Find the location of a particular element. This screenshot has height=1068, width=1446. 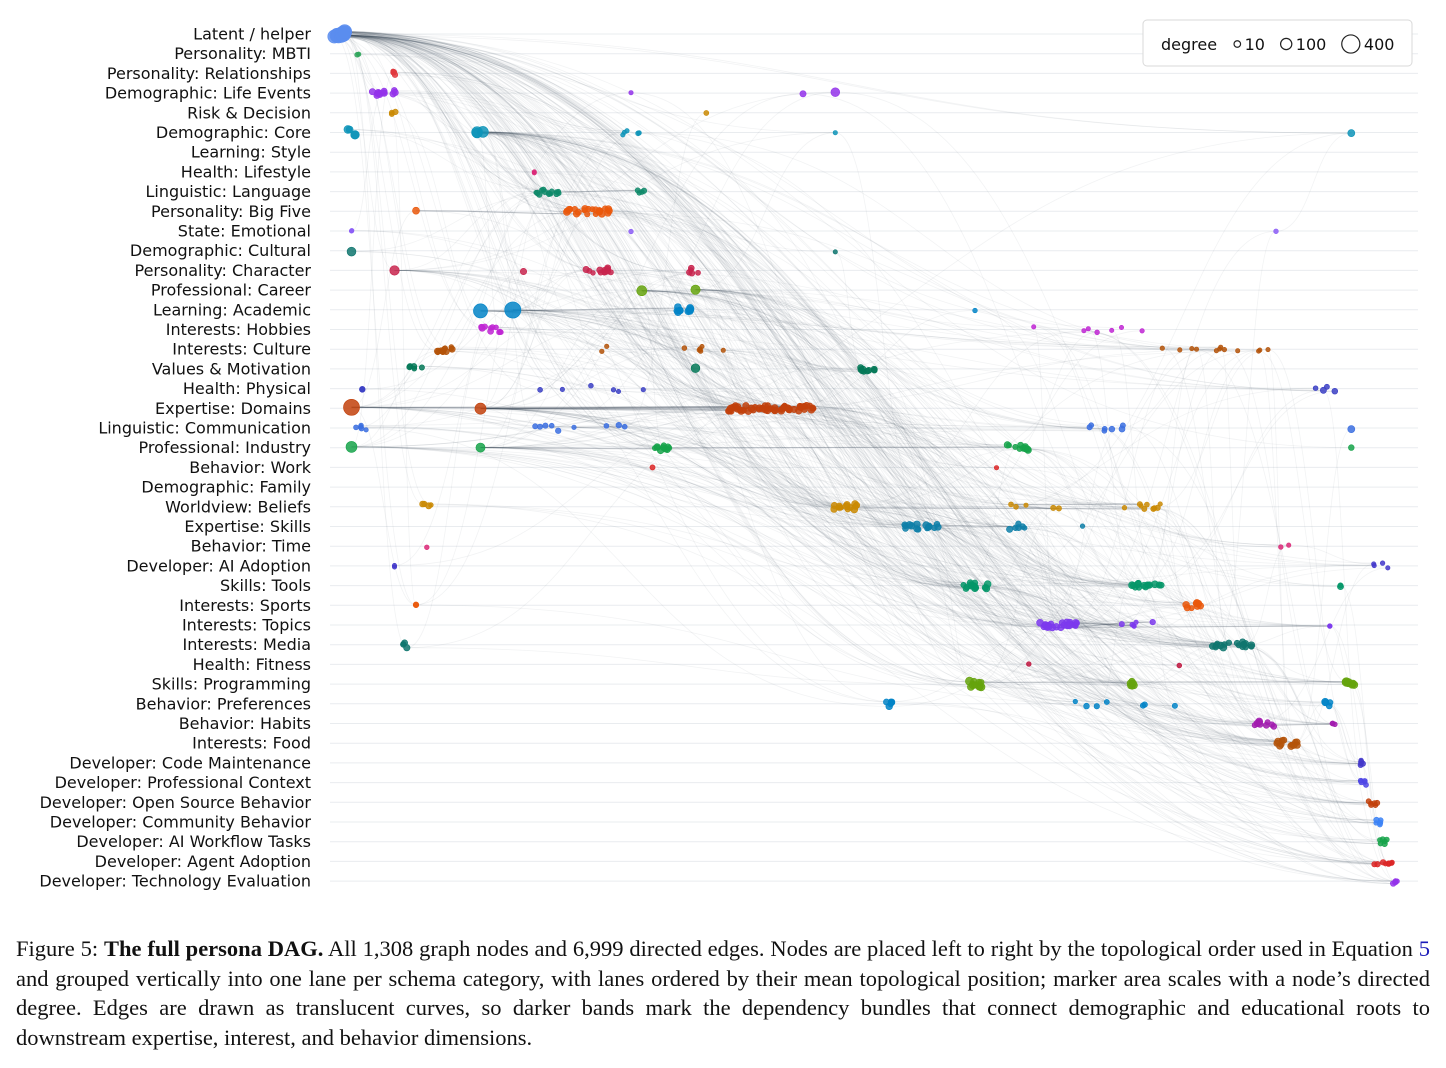

lane-label: Developer: Open Source Behavior is located at coordinates (176, 802).